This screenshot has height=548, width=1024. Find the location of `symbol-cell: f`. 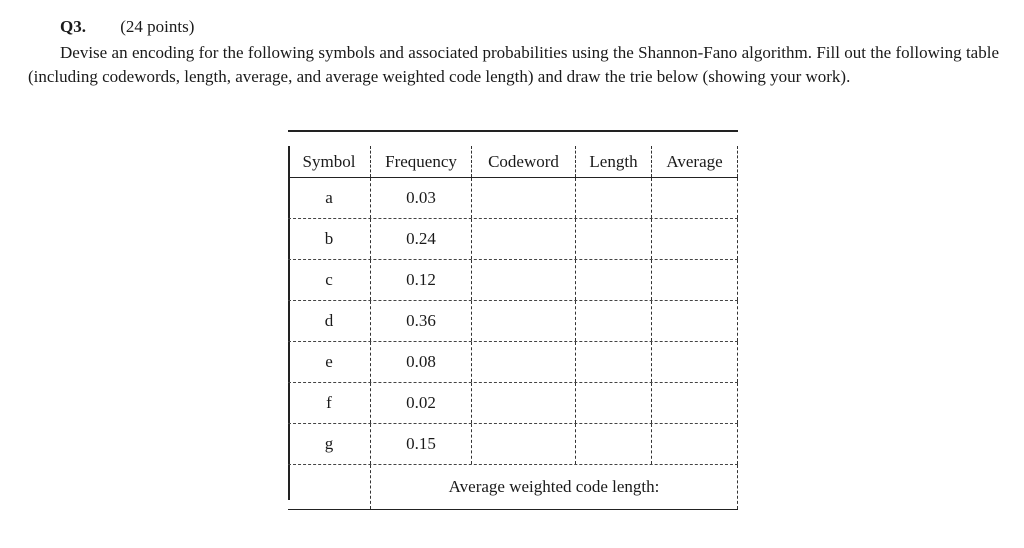

symbol-cell: f is located at coordinates (329, 403).